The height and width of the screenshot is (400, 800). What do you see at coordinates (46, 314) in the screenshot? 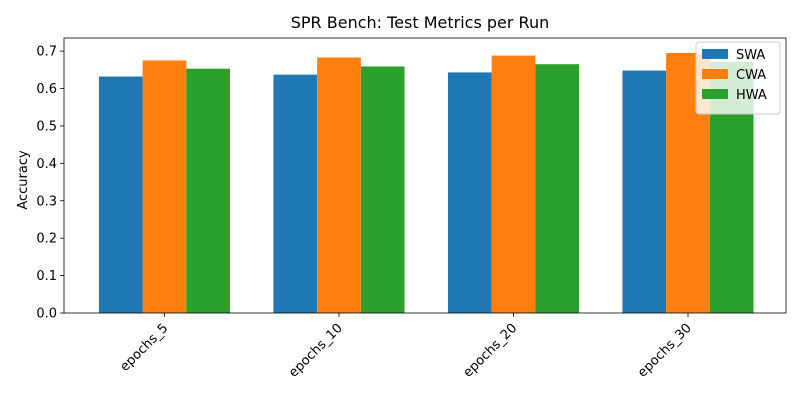
I see `y-tick-label: 0.0` at bounding box center [46, 314].